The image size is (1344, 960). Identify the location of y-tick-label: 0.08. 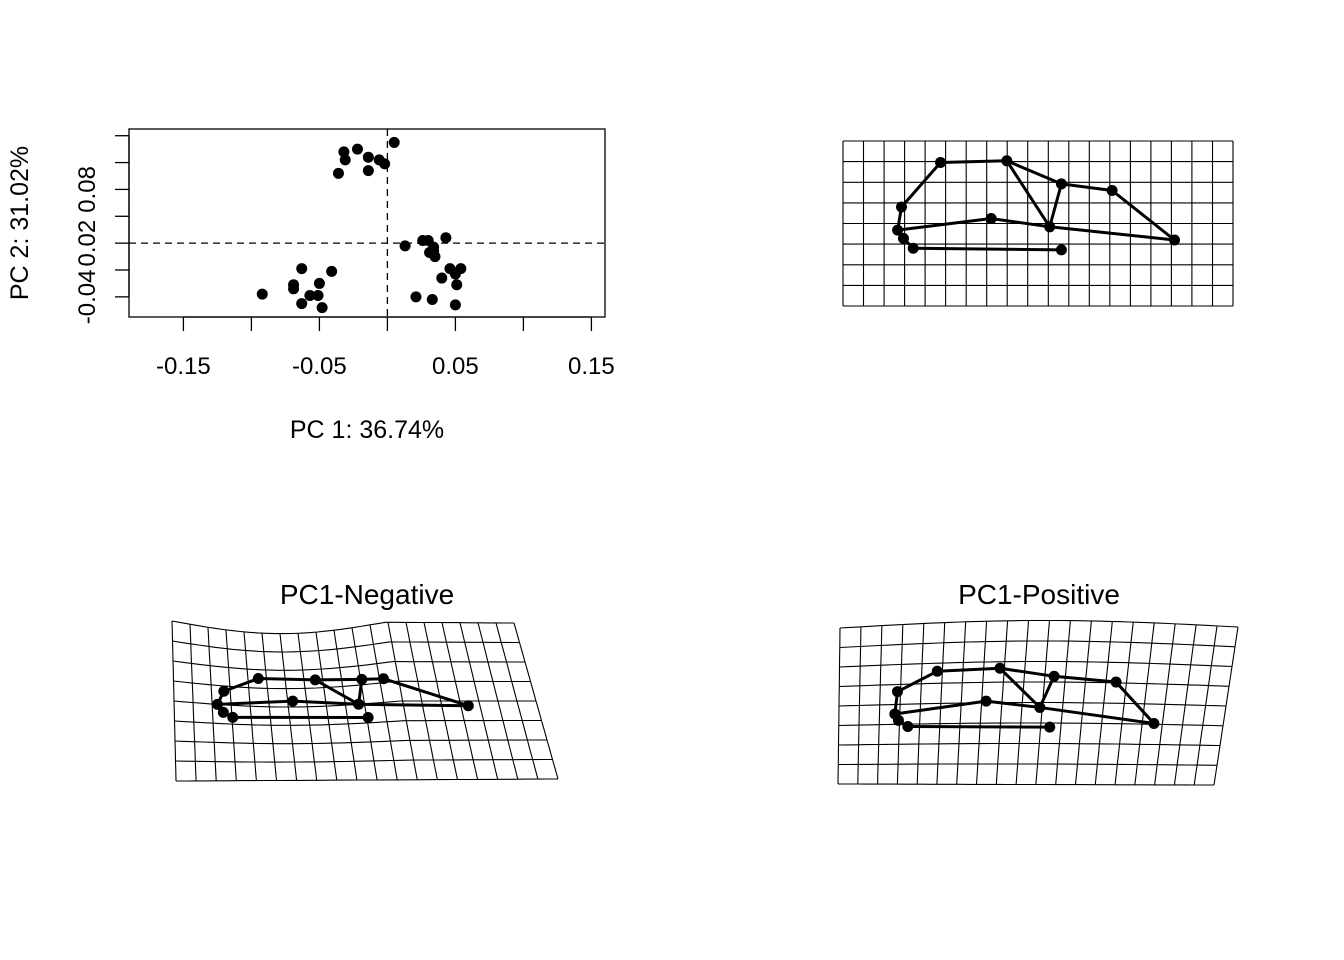
(87, 189).